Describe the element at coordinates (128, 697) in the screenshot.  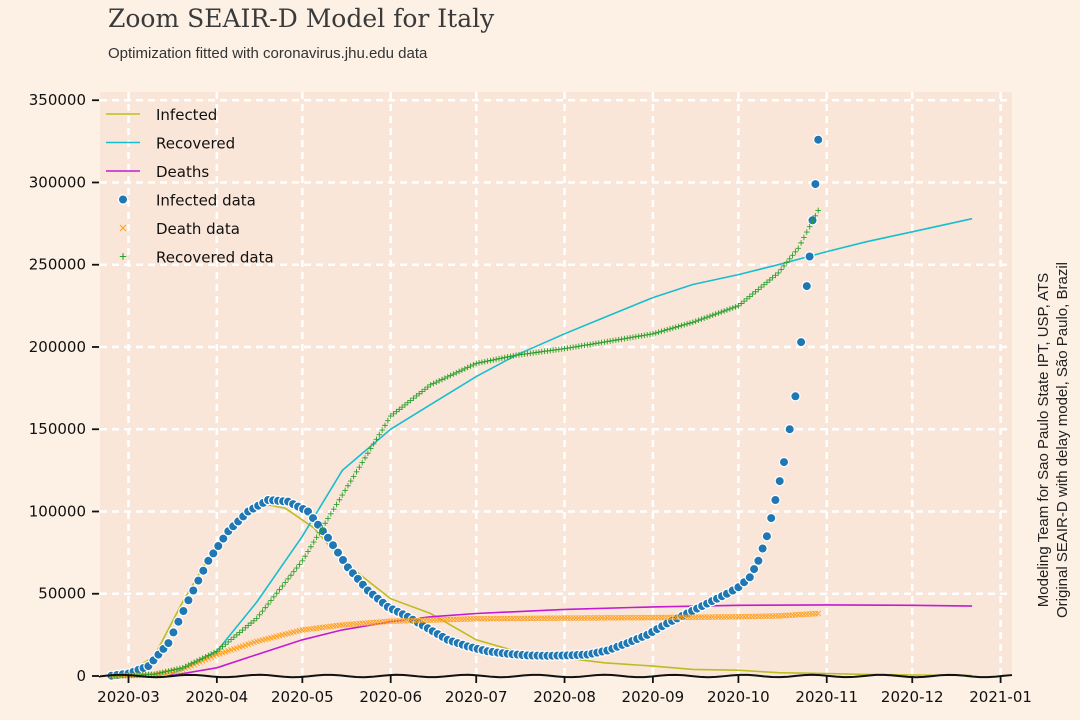
I see `x-tick-label: 2020-03` at that location.